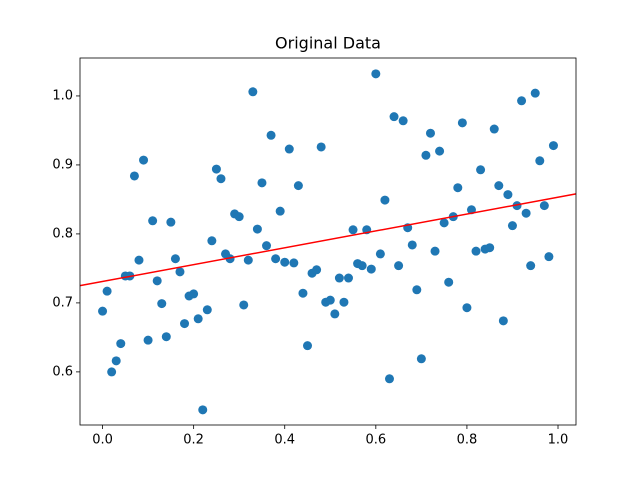 This screenshot has width=640, height=480. Describe the element at coordinates (375, 440) in the screenshot. I see `x-tick-label: 0.6` at that location.